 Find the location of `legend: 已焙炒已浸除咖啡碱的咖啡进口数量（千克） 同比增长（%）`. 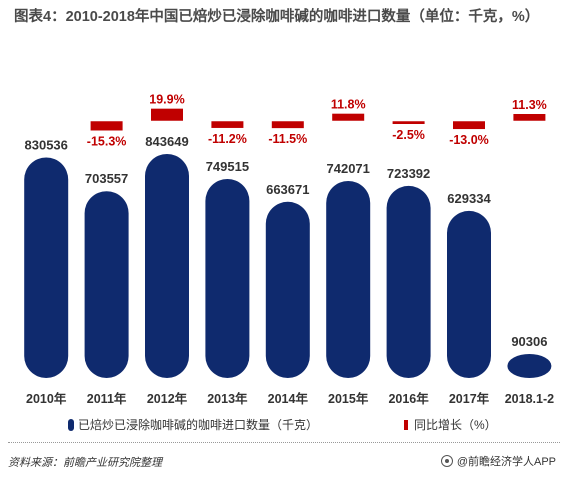

legend: 已焙炒已浸除咖啡碱的咖啡进口数量（千克） 同比增长（%） is located at coordinates (284, 425).